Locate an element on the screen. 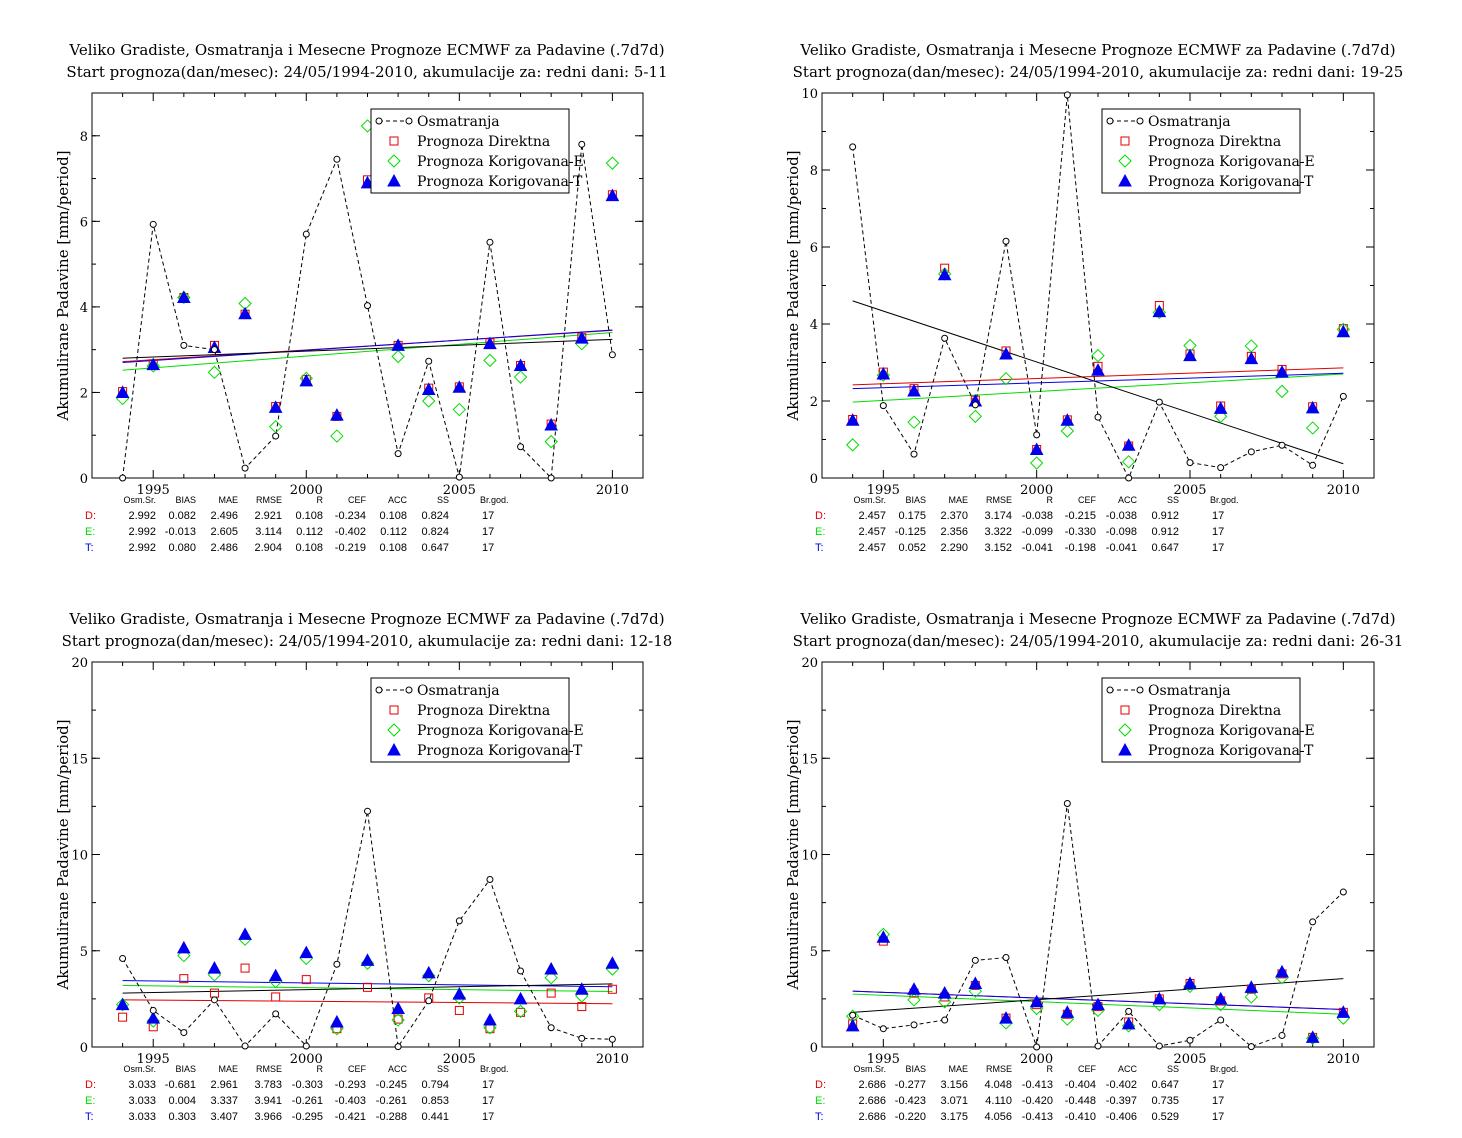  stats-cell: 2.686 is located at coordinates (872, 1085).